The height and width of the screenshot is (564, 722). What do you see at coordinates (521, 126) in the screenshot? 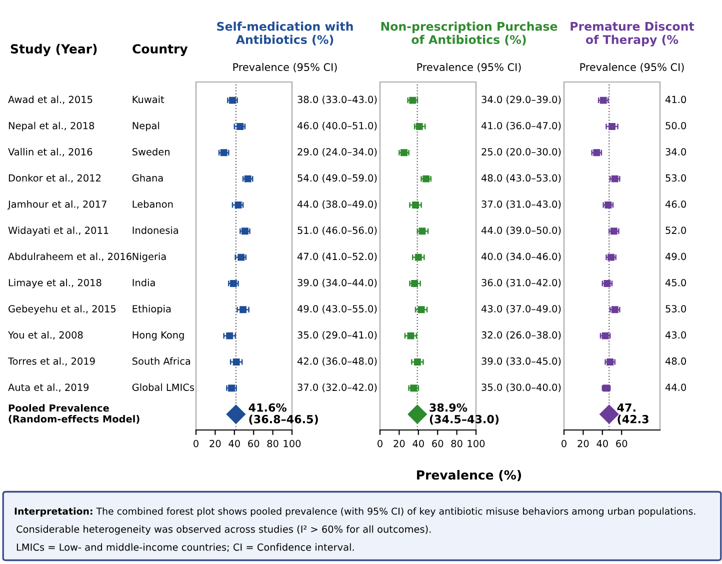
I see `data-label: 41.0 (36.0–47.0)` at bounding box center [521, 126].